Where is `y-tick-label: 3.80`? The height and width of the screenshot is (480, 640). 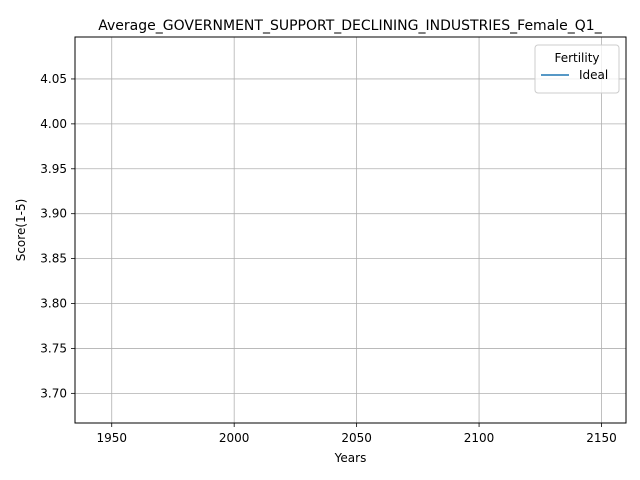
y-tick-label: 3.80 is located at coordinates (53, 304).